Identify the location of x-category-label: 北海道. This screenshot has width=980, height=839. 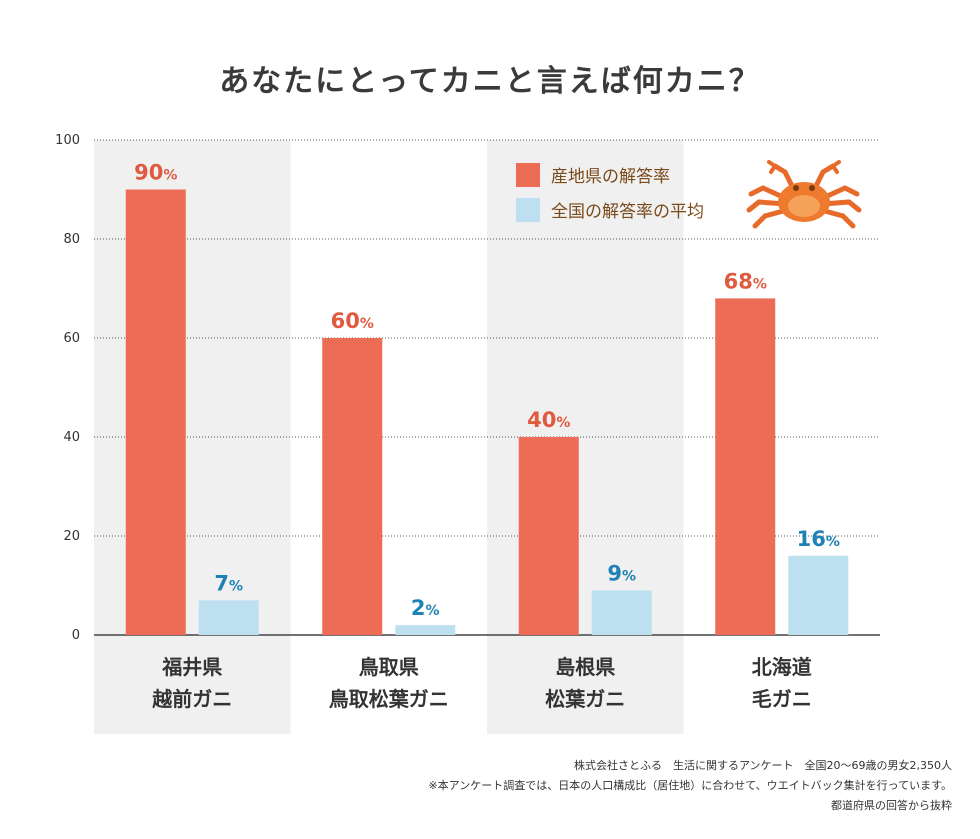
(782, 667).